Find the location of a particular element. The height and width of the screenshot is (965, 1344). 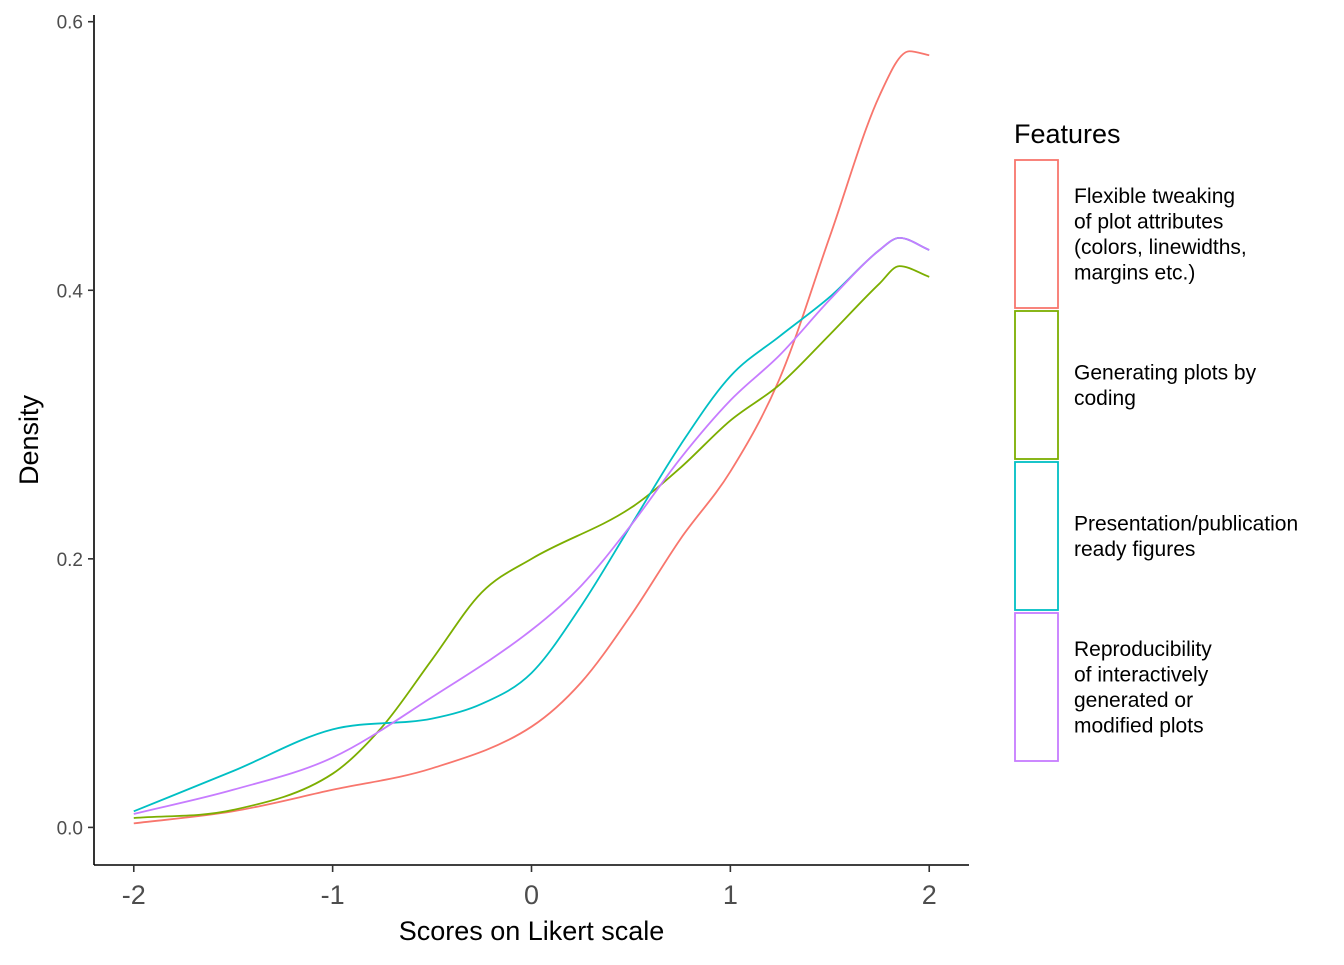

x-axis-title: Scores on Likert scale is located at coordinates (532, 931).